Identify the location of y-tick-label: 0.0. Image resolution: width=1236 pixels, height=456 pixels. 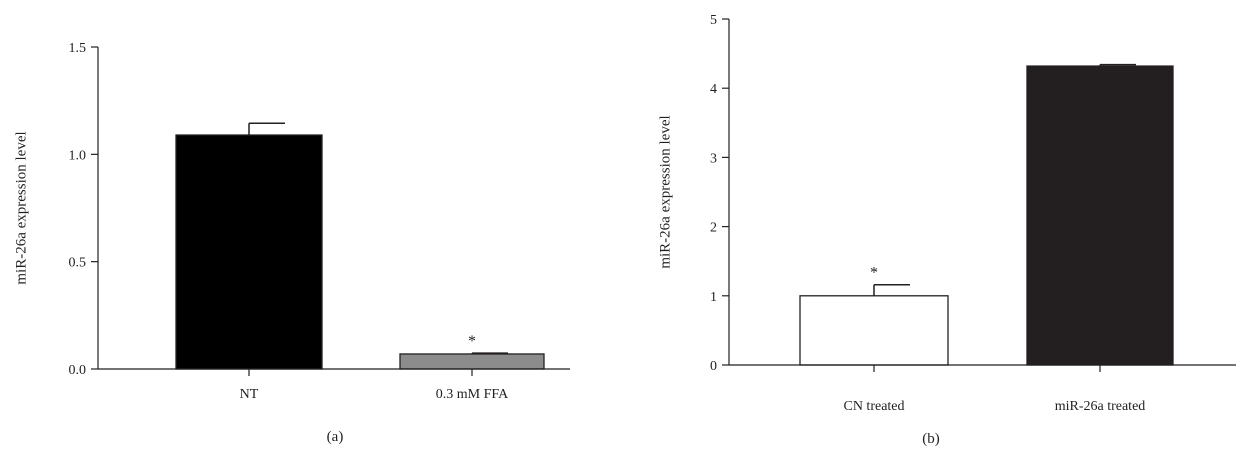
(78, 370).